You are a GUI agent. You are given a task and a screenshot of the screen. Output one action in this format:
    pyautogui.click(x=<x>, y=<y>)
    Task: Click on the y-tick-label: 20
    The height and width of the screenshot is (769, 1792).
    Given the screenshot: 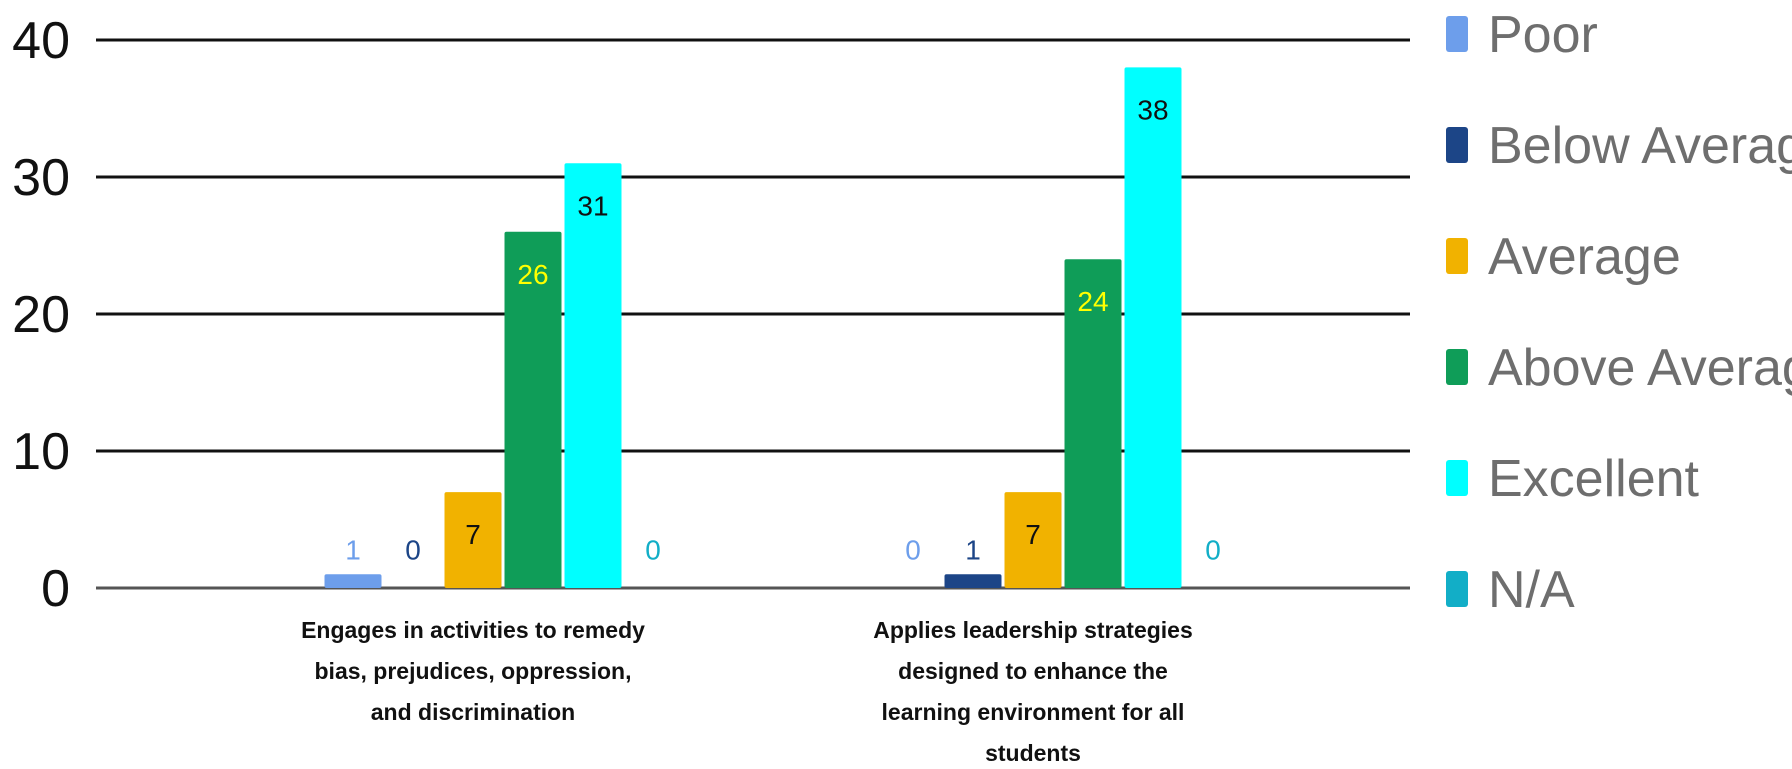 What is the action you would take?
    pyautogui.click(x=41, y=315)
    